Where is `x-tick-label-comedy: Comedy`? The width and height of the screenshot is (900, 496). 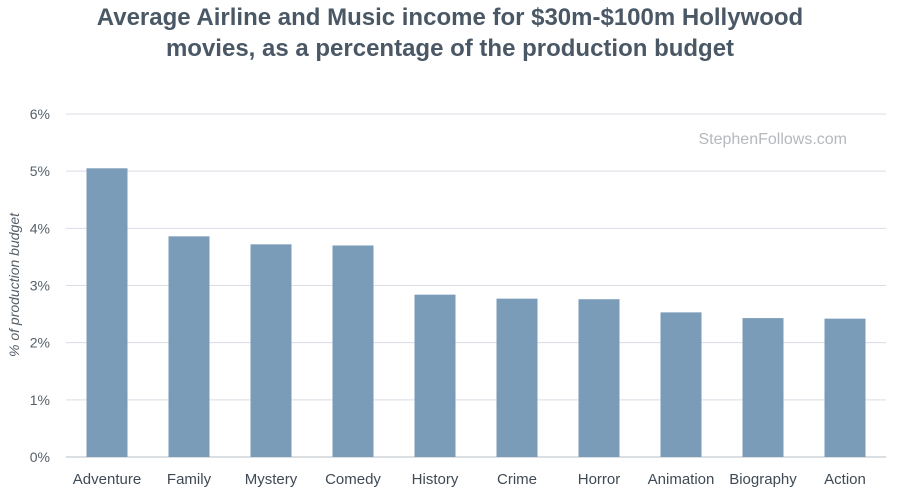 x-tick-label-comedy: Comedy is located at coordinates (353, 479).